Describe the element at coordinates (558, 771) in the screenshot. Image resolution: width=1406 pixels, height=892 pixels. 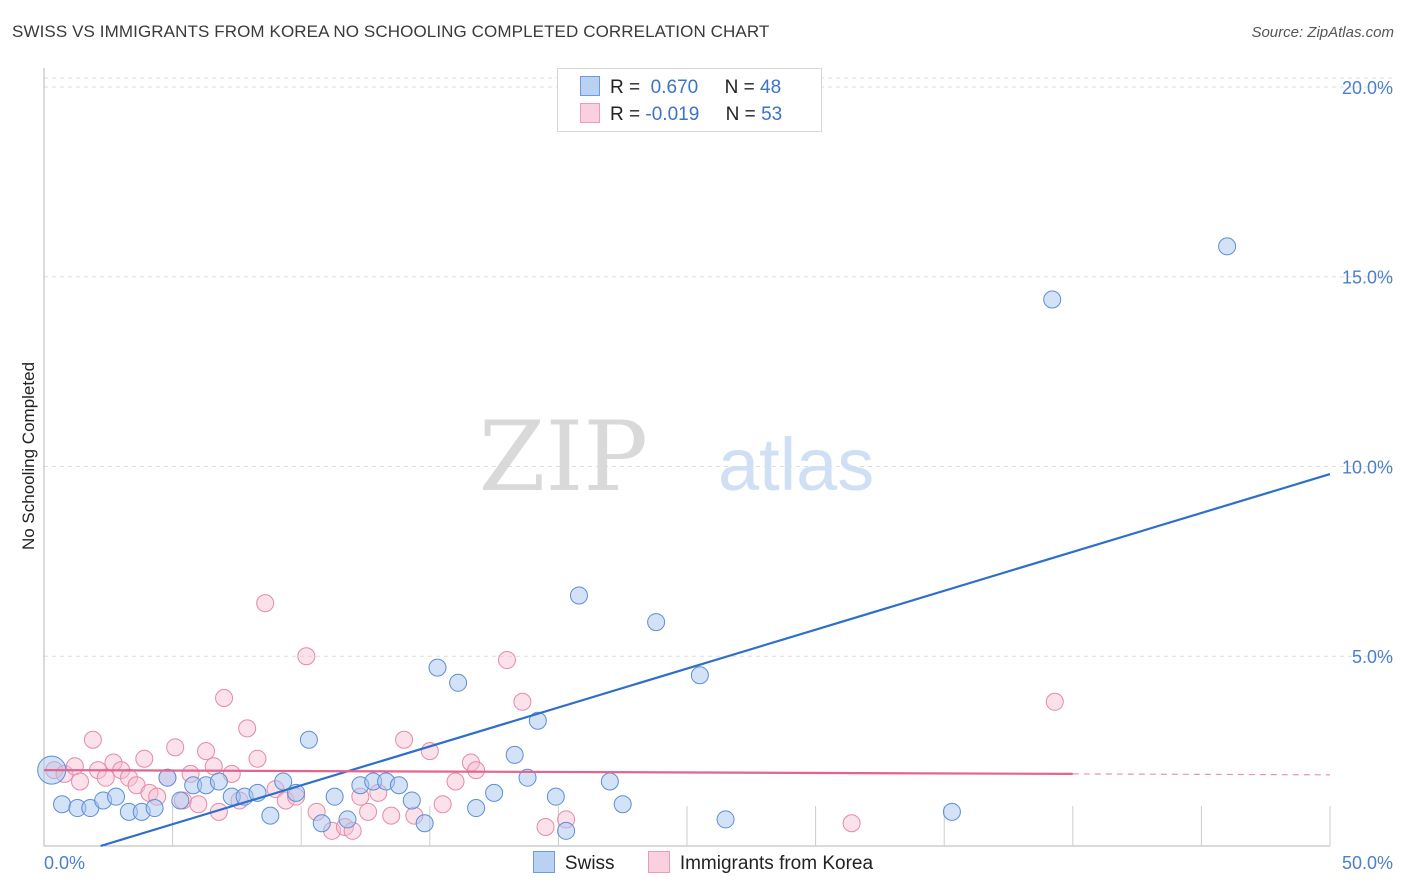
I see `korea-trend-line` at that location.